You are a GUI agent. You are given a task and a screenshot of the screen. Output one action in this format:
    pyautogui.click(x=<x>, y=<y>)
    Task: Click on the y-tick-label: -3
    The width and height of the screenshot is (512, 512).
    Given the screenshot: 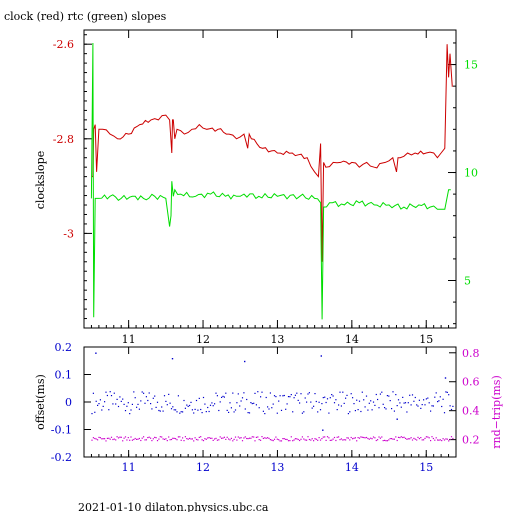 What is the action you would take?
    pyautogui.click(x=68, y=233)
    